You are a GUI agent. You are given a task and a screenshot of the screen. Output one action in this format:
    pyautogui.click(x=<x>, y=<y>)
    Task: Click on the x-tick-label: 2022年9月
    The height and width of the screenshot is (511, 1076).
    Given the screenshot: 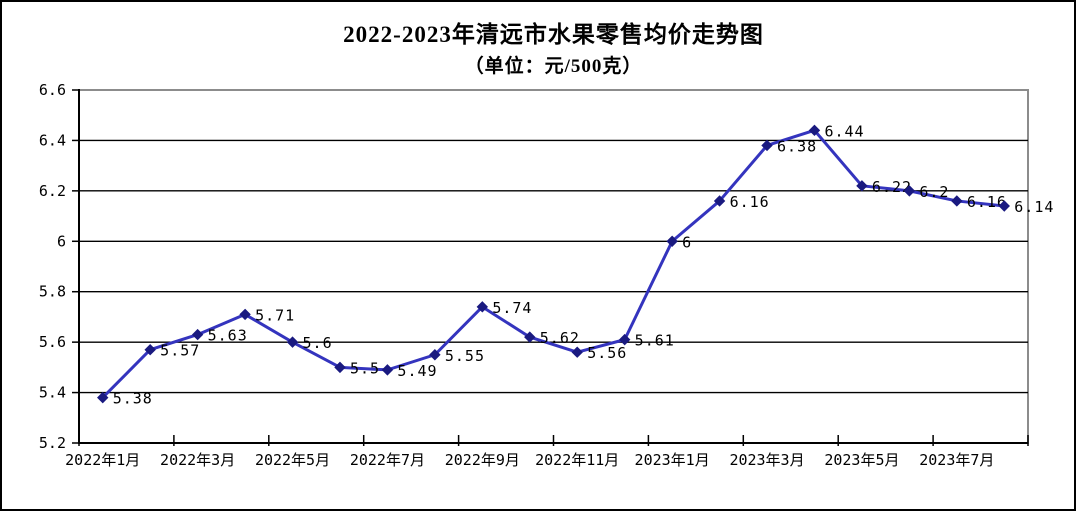 What is the action you would take?
    pyautogui.click(x=482, y=460)
    